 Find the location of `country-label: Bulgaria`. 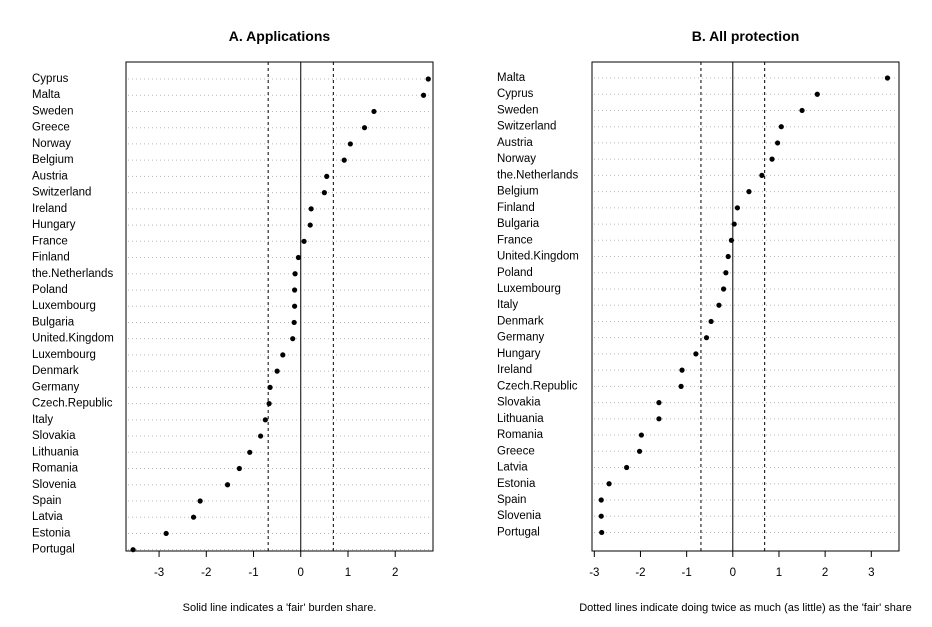

country-label: Bulgaria is located at coordinates (518, 224).